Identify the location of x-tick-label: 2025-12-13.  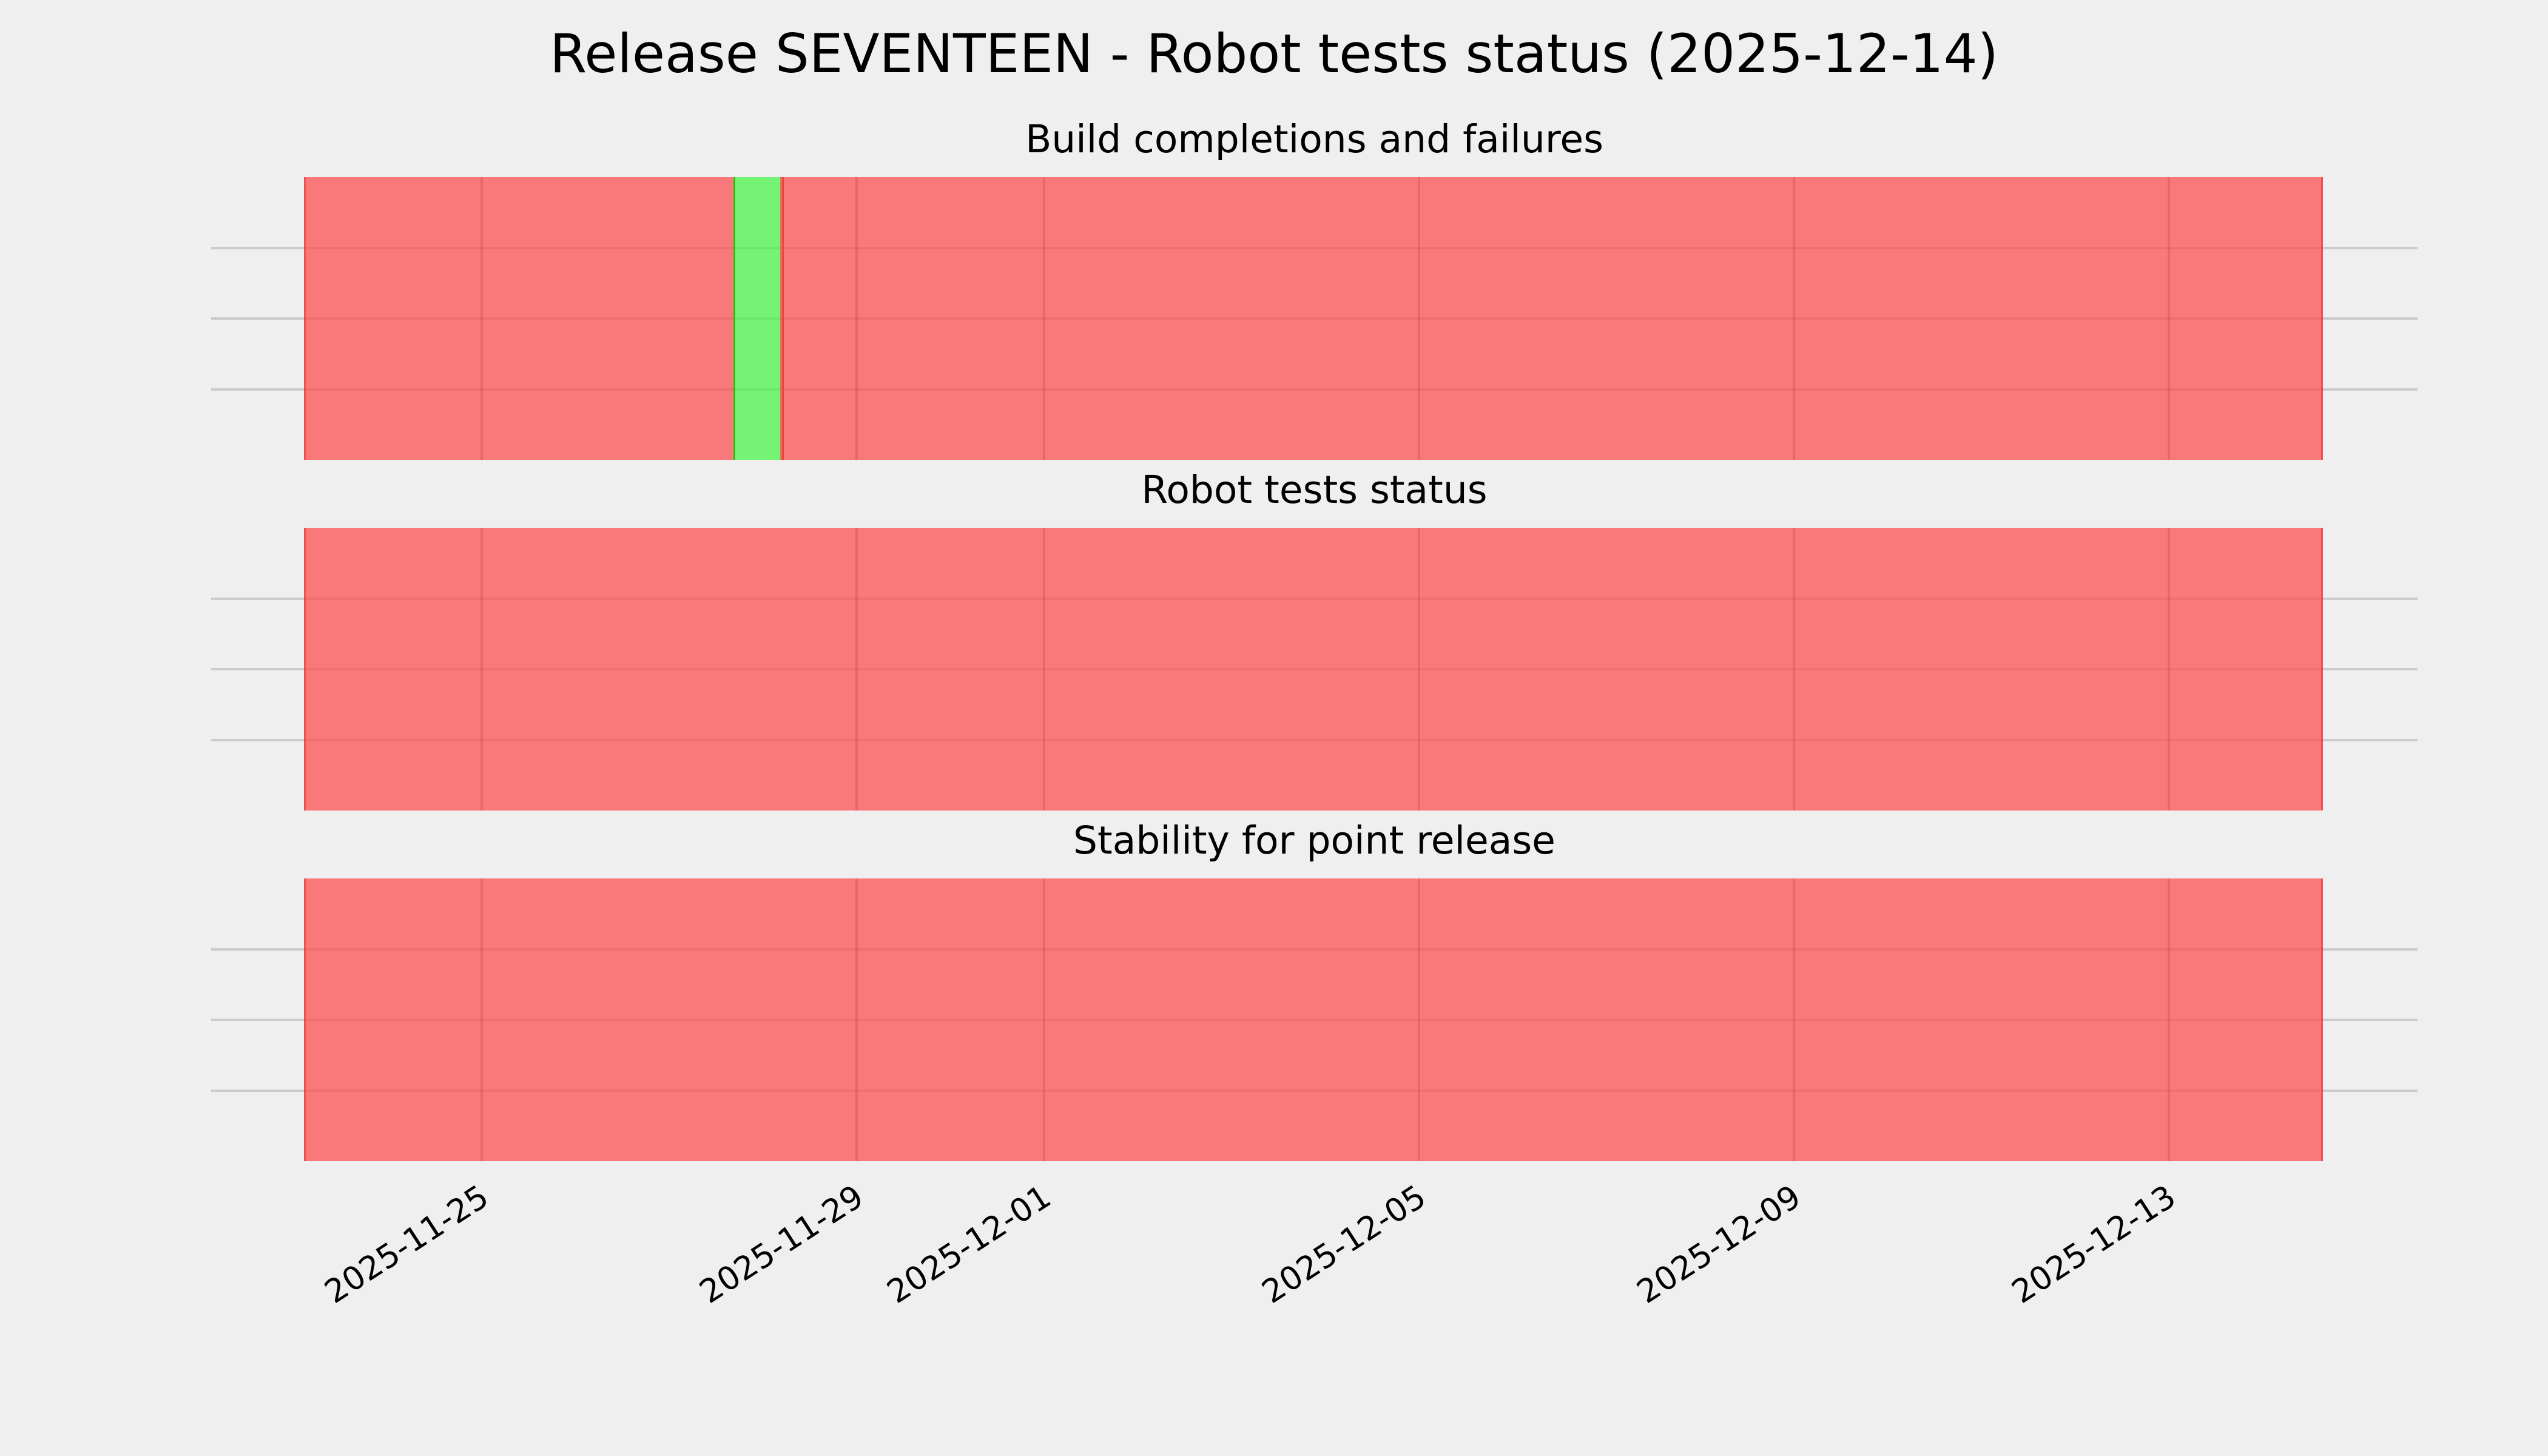
(2094, 1244).